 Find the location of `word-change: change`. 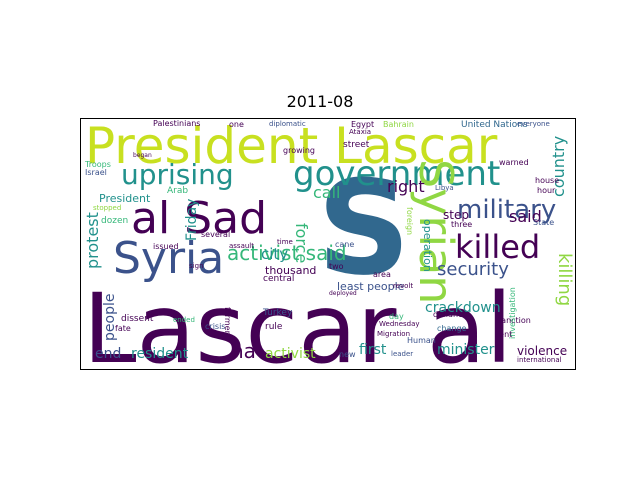

word-change: change is located at coordinates (452, 328).